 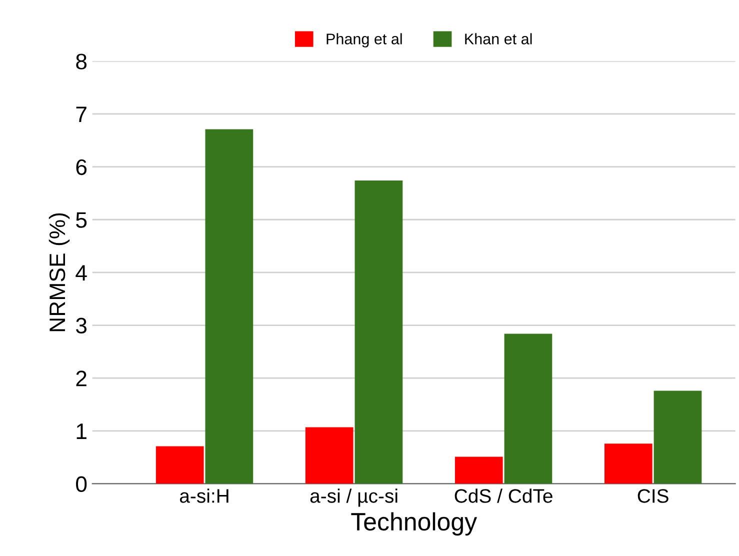 What do you see at coordinates (81, 220) in the screenshot?
I see `y-tick-label: 5` at bounding box center [81, 220].